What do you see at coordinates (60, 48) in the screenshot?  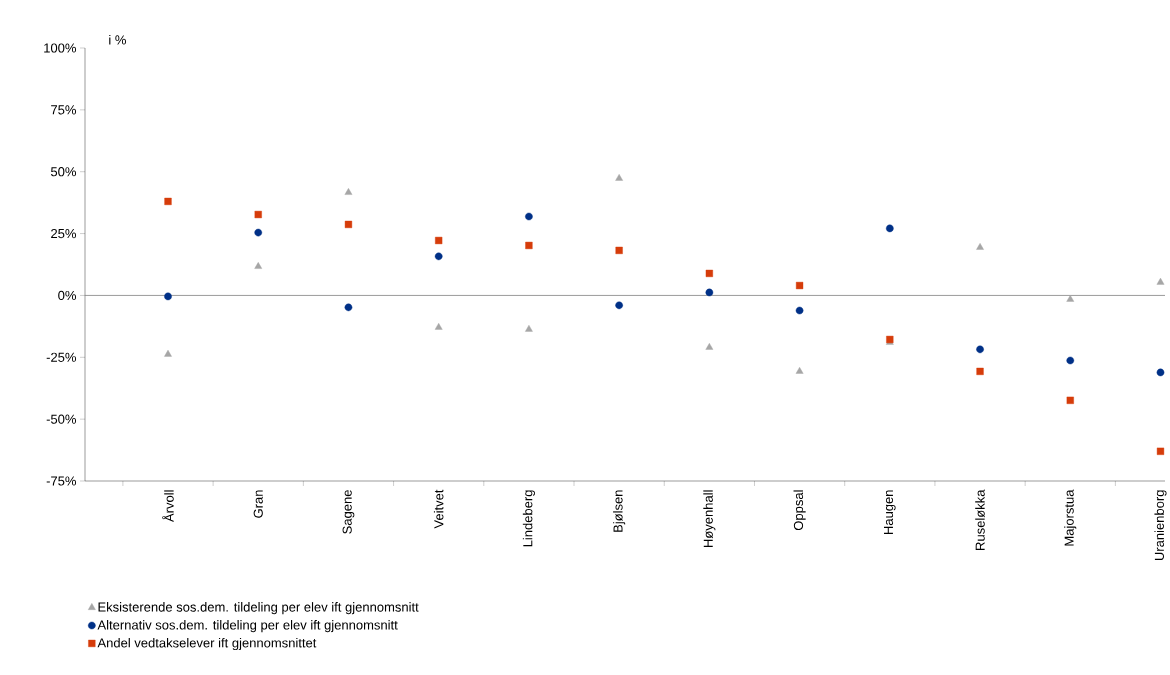 I see `y-tick-label: 100%` at bounding box center [60, 48].